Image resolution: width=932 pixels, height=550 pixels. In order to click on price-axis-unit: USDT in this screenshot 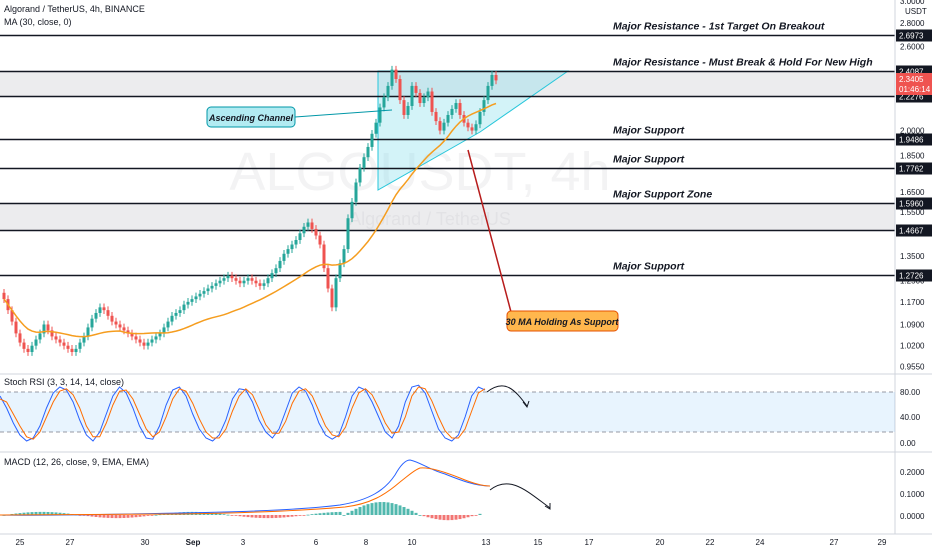, I will do `click(916, 11)`.